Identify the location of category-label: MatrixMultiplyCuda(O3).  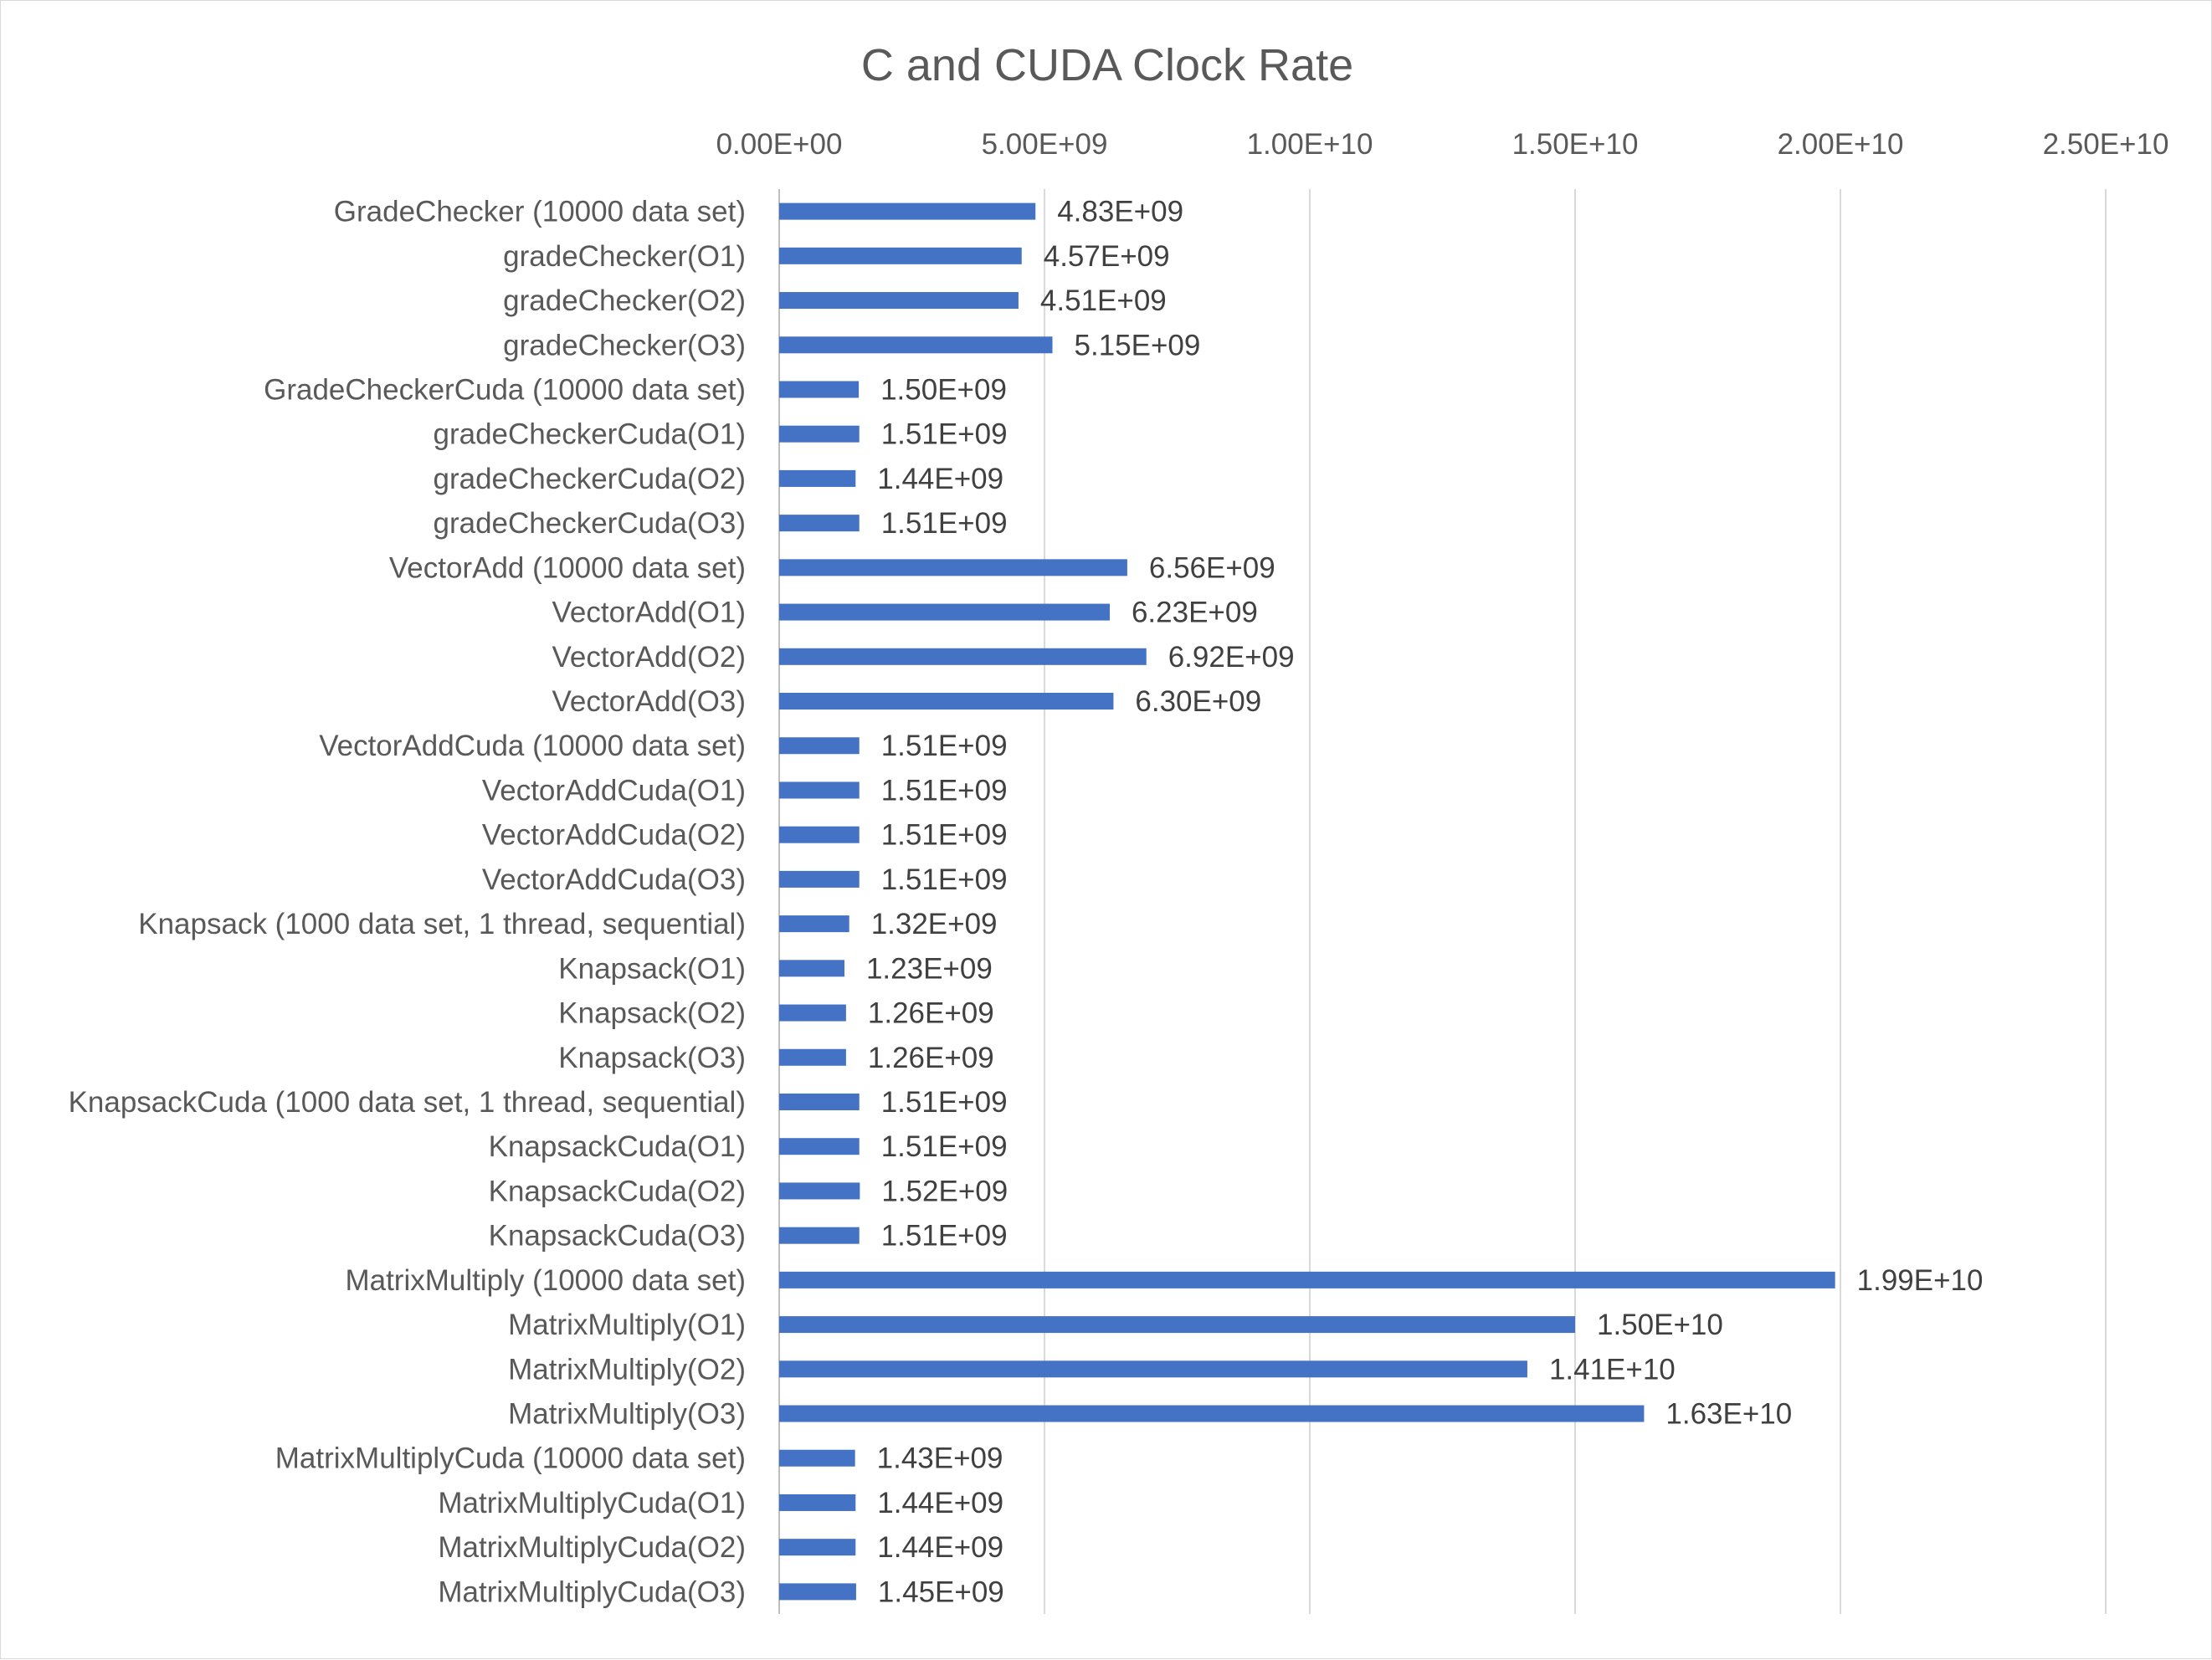
(592, 1591).